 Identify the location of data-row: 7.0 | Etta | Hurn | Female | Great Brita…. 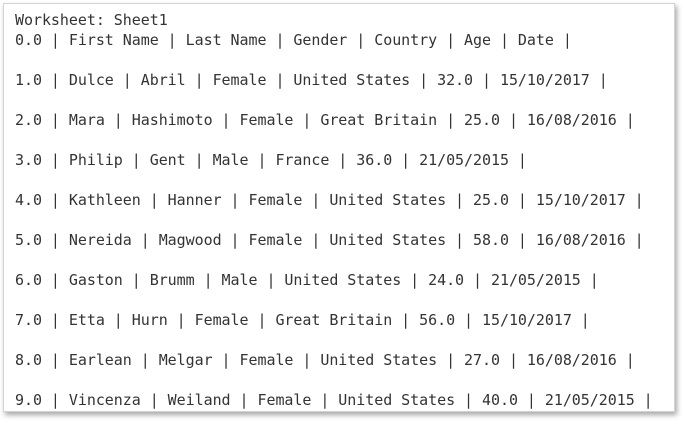
(302, 320).